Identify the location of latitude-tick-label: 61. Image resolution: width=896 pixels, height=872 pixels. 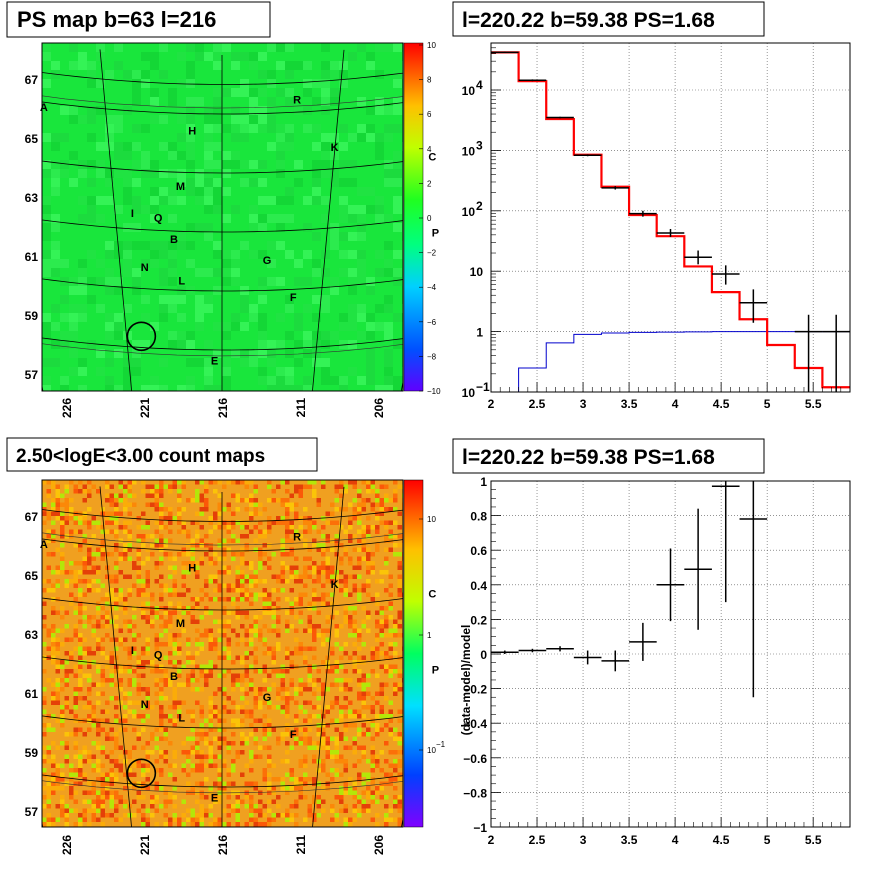
(32, 694).